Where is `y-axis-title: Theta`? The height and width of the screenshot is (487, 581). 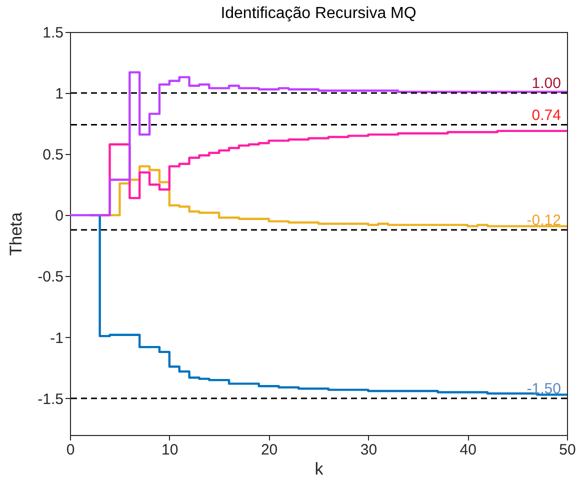 y-axis-title: Theta is located at coordinates (16, 234).